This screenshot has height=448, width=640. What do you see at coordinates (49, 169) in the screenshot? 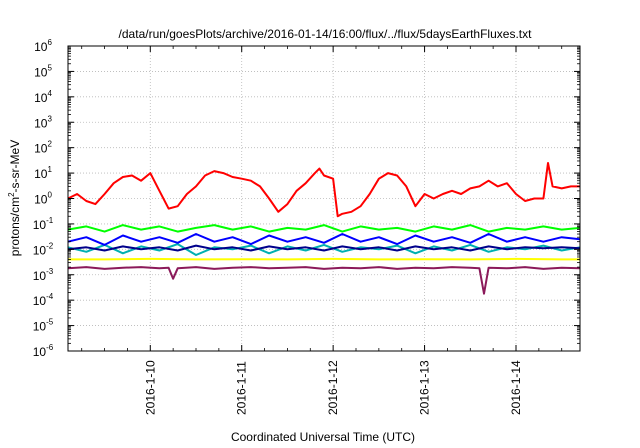
I see `y-tick-exponent: 1` at bounding box center [49, 169].